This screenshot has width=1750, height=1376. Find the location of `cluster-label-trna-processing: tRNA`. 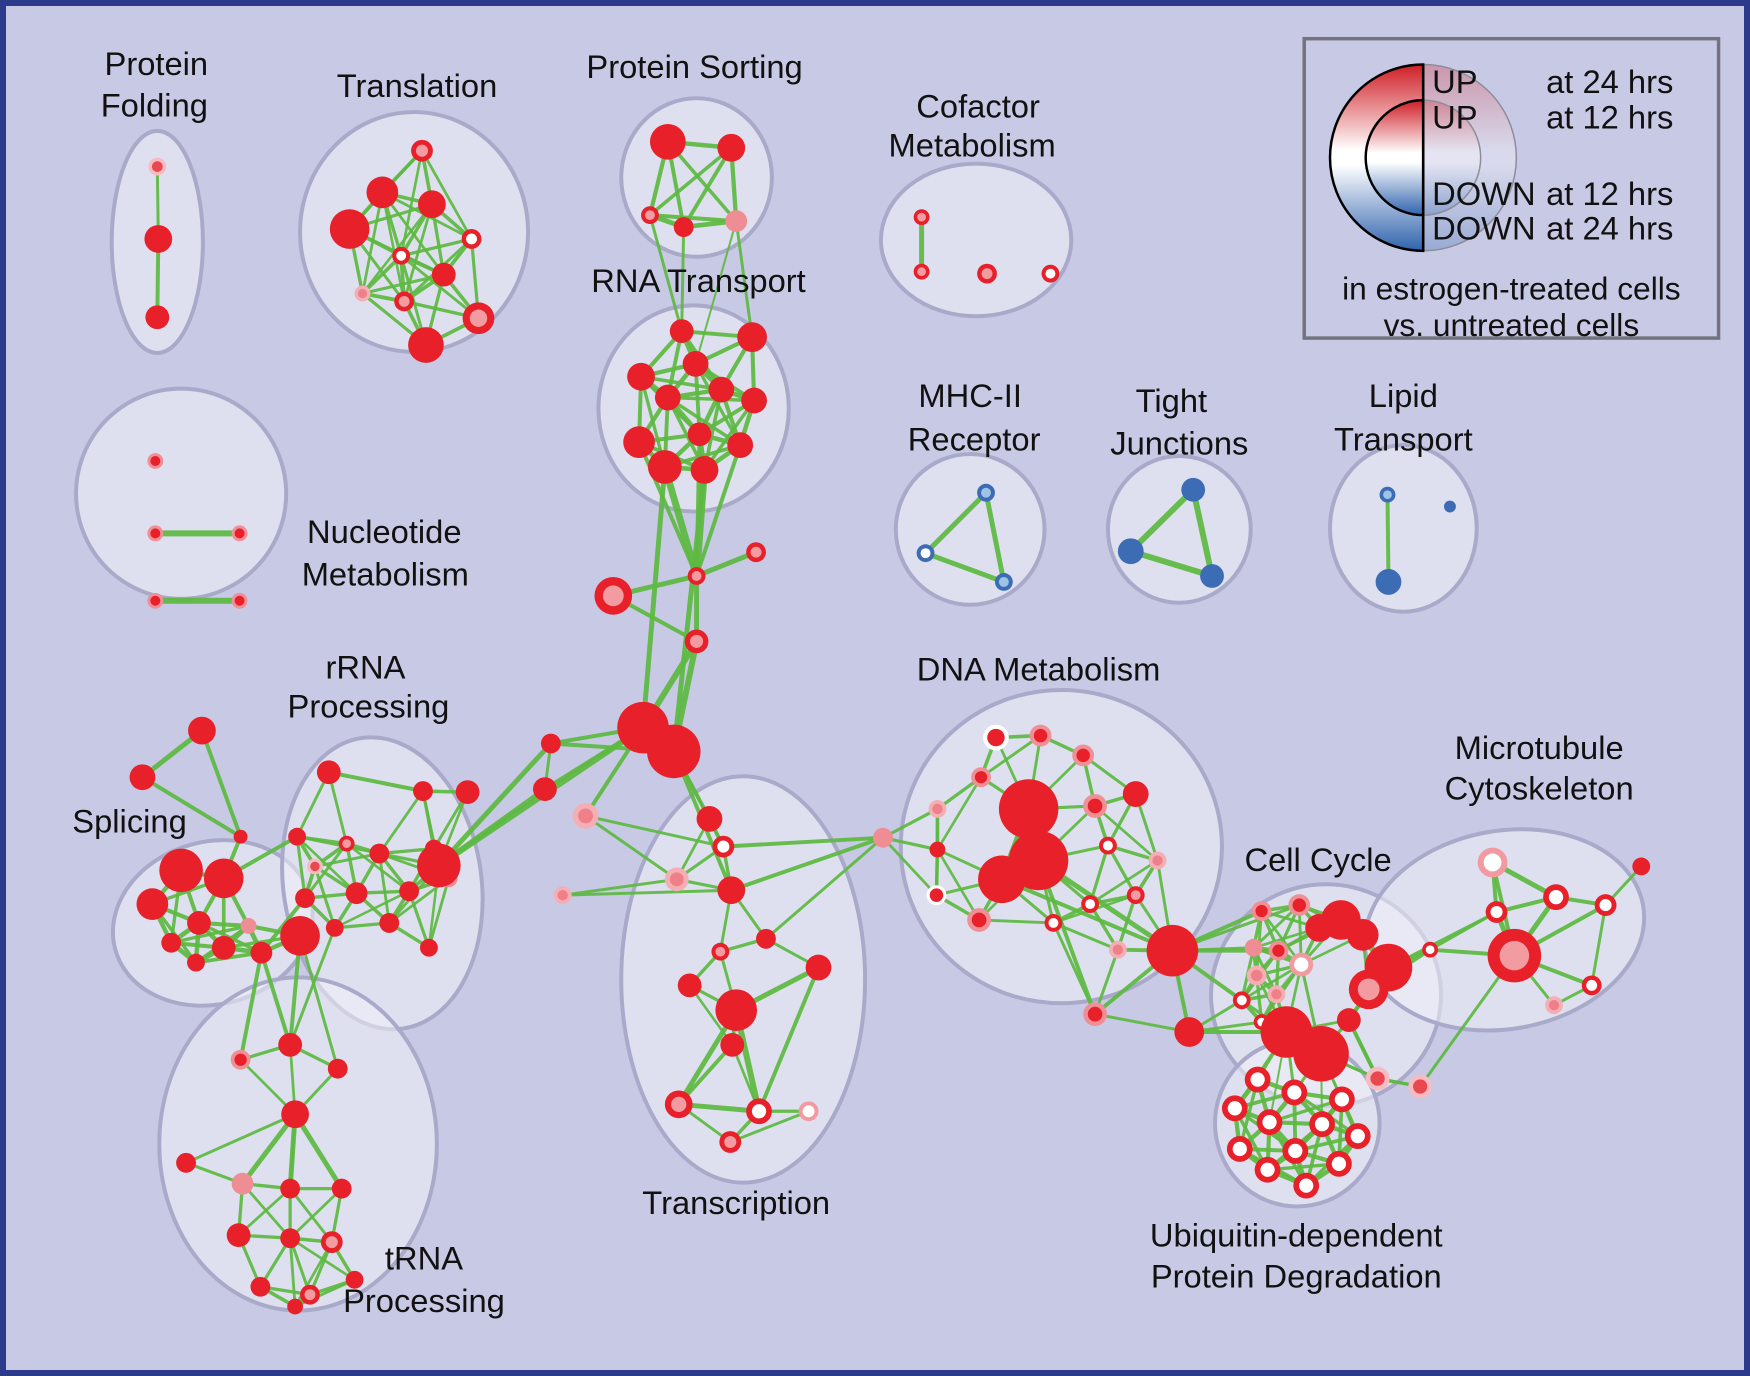

cluster-label-trna-processing: tRNA is located at coordinates (424, 1257).